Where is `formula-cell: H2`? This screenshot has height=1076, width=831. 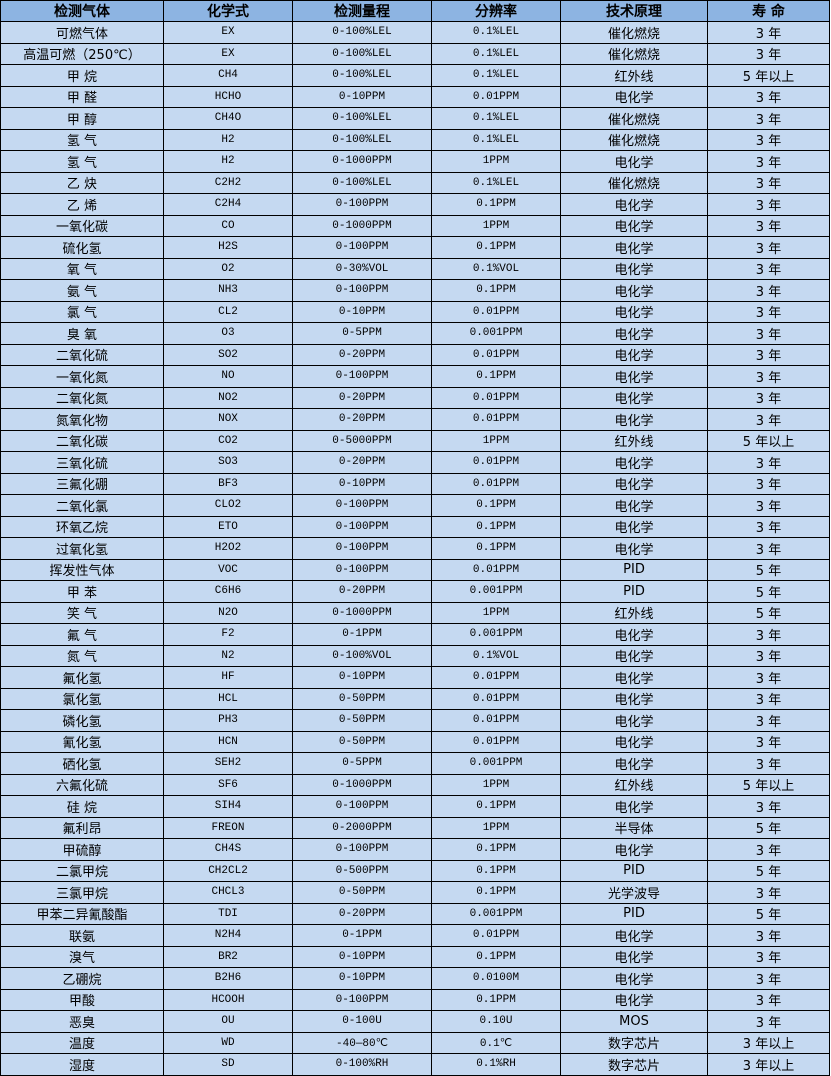
formula-cell: H2 is located at coordinates (228, 139).